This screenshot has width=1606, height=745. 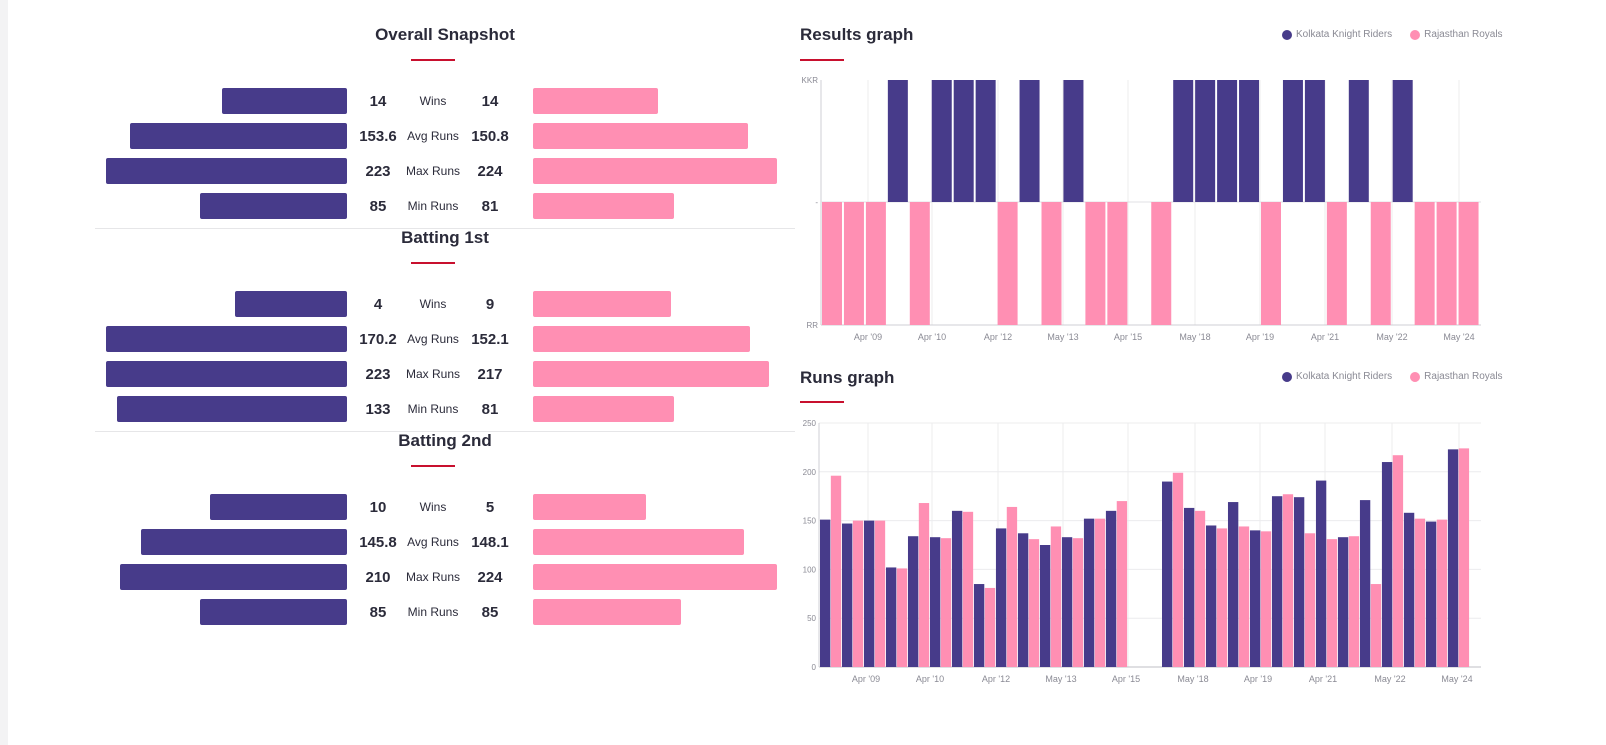 What do you see at coordinates (433, 304) in the screenshot?
I see `stat-label: Wins` at bounding box center [433, 304].